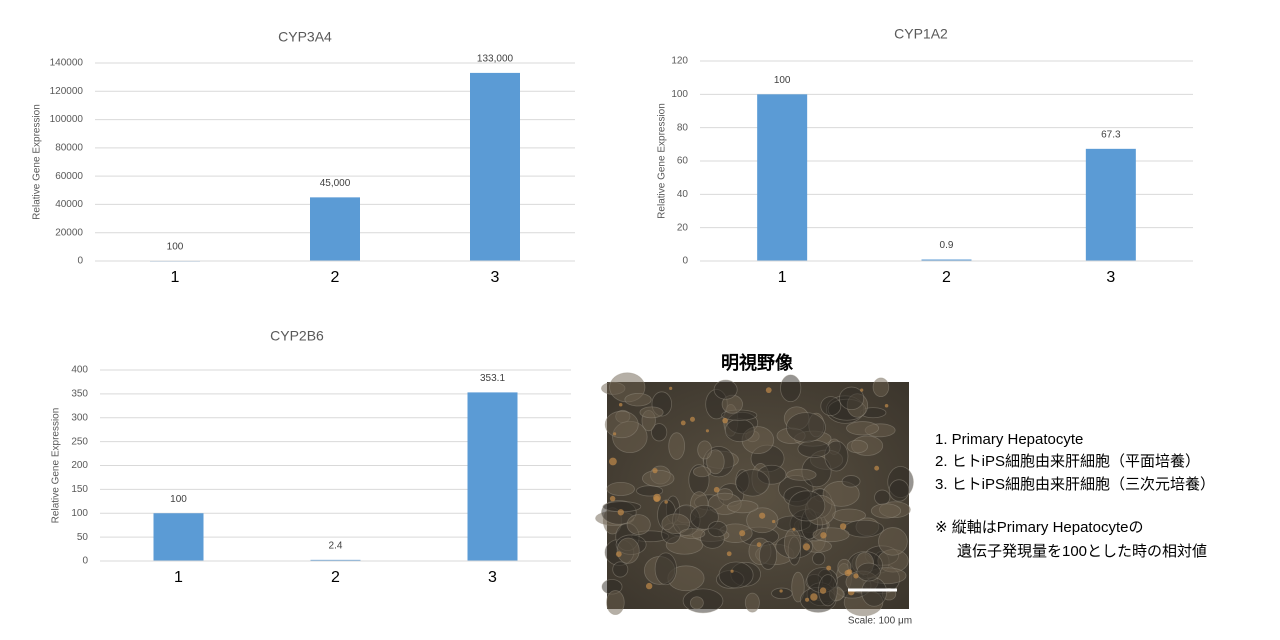  What do you see at coordinates (79, 465) in the screenshot?
I see `y-tick-label: 200` at bounding box center [79, 465].